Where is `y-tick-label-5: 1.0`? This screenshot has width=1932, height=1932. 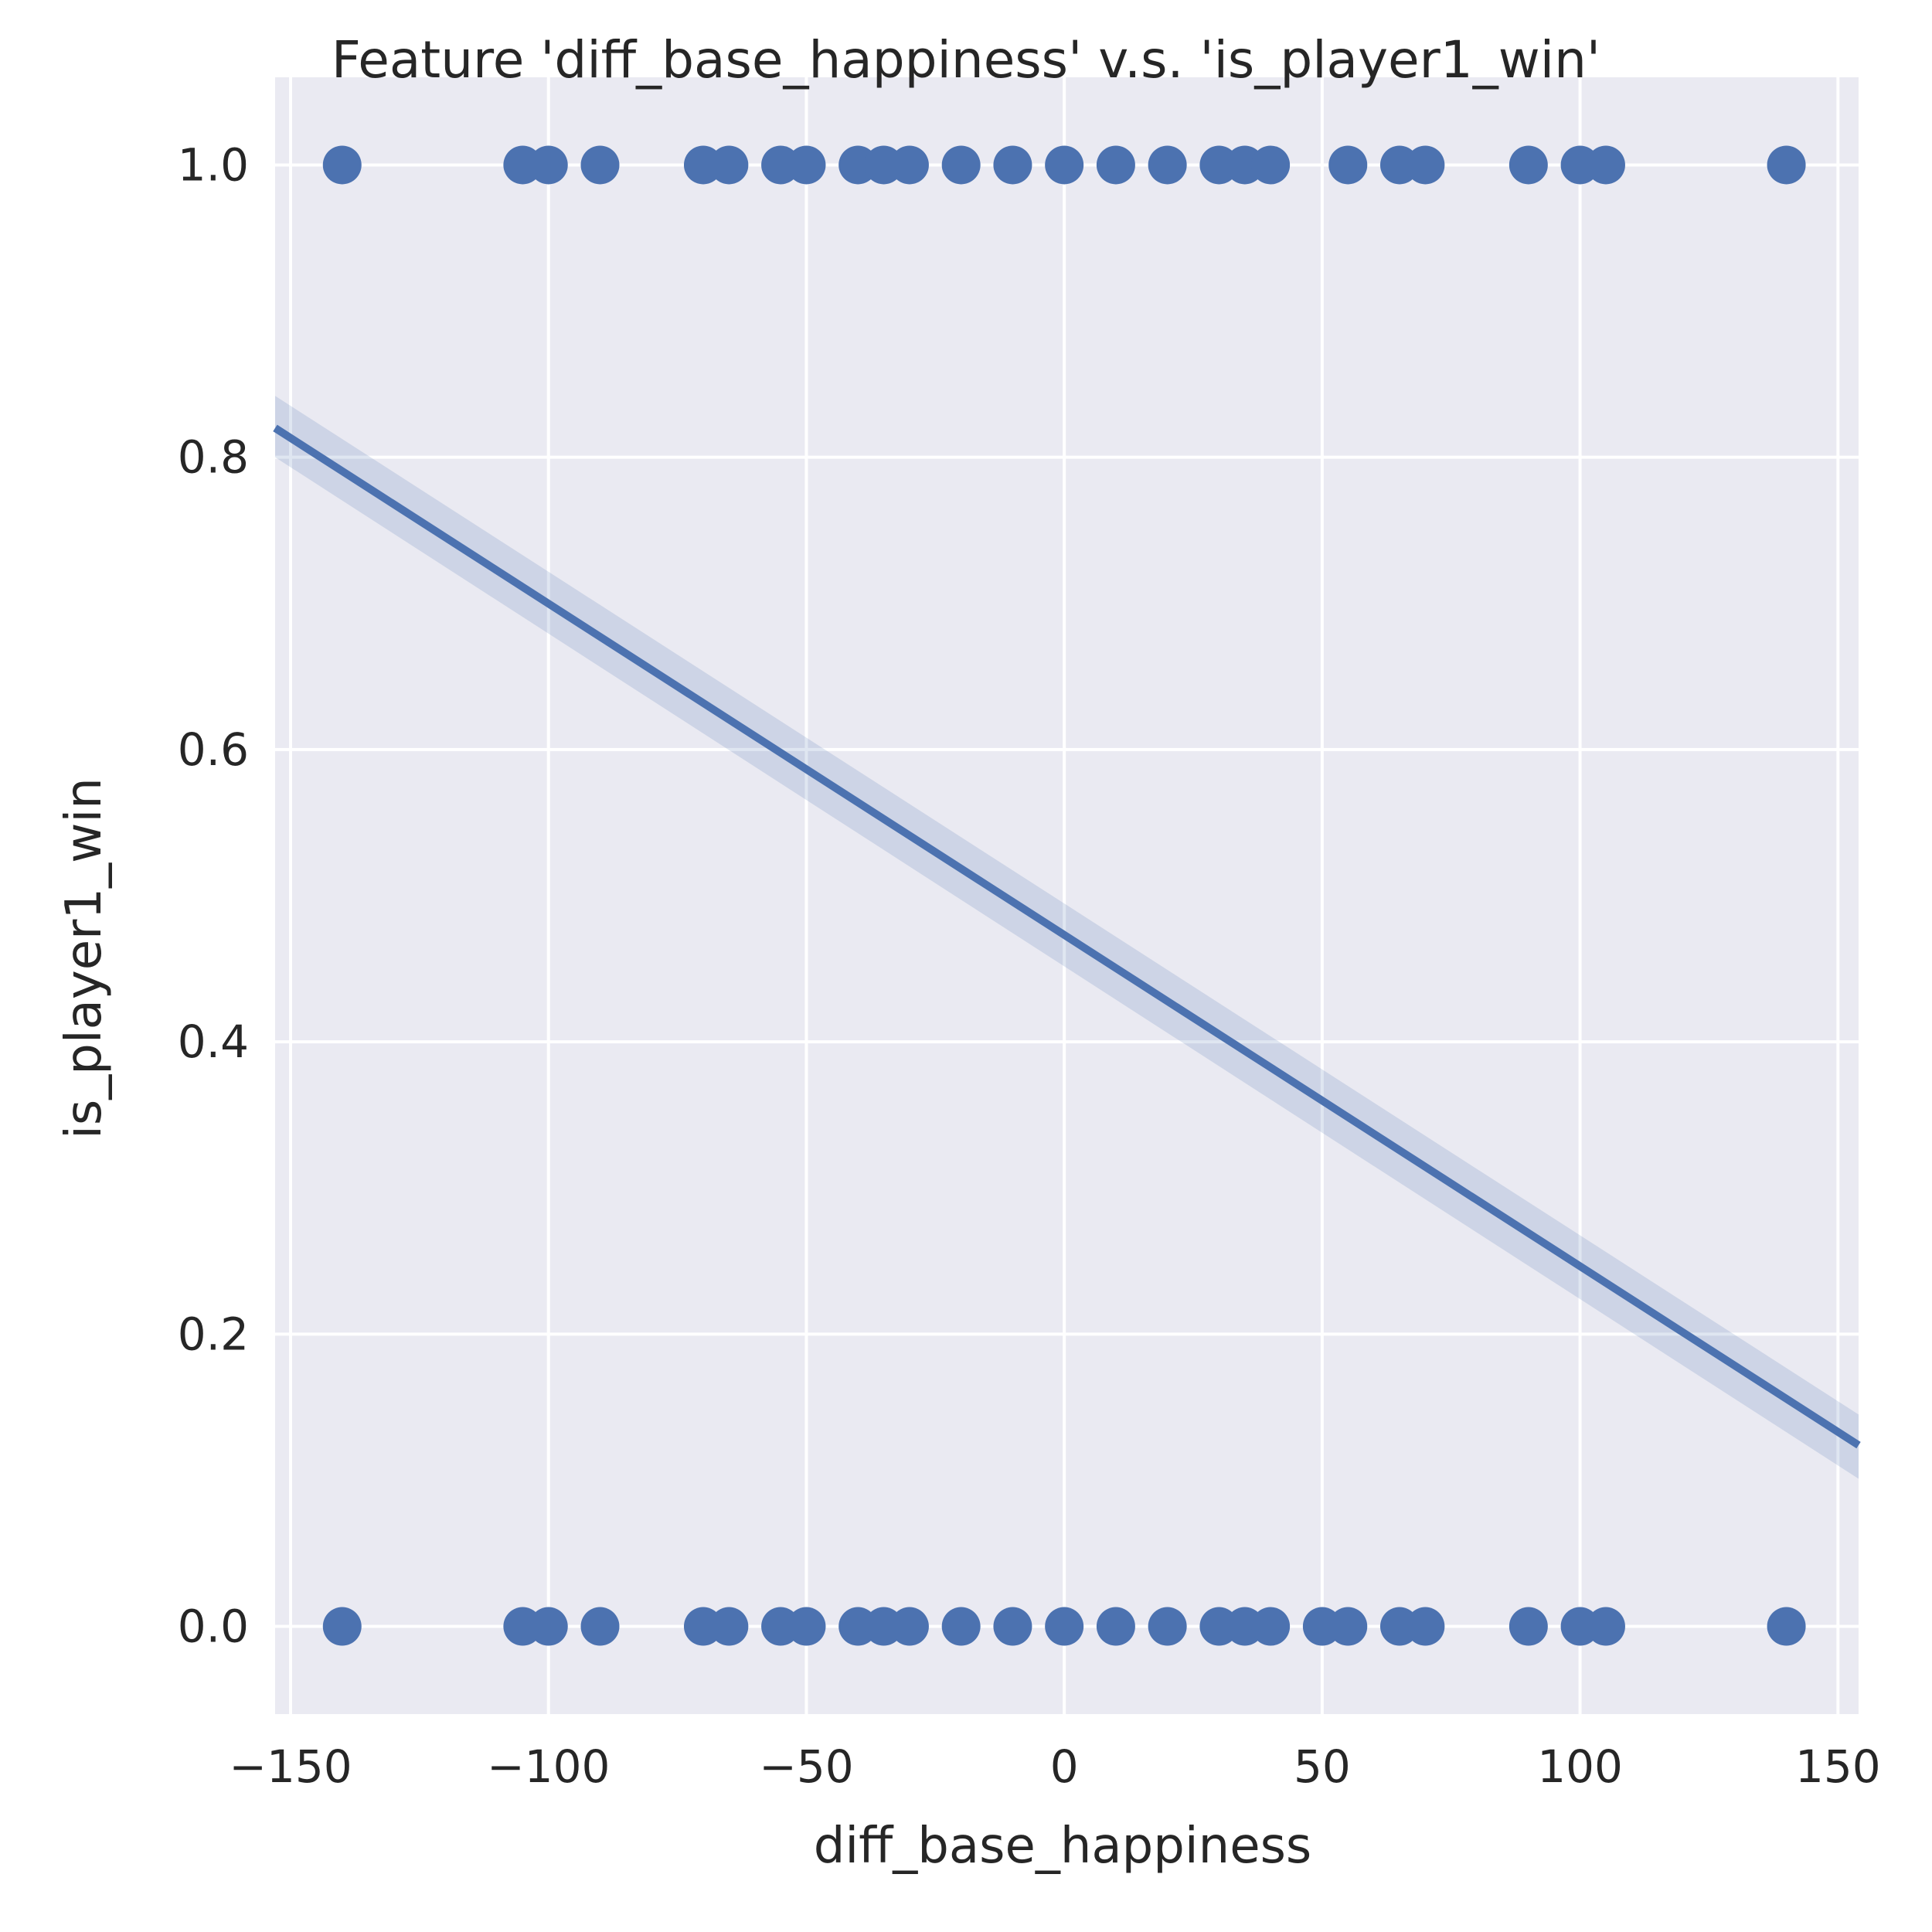
y-tick-label-5: 1.0 is located at coordinates (214, 165).